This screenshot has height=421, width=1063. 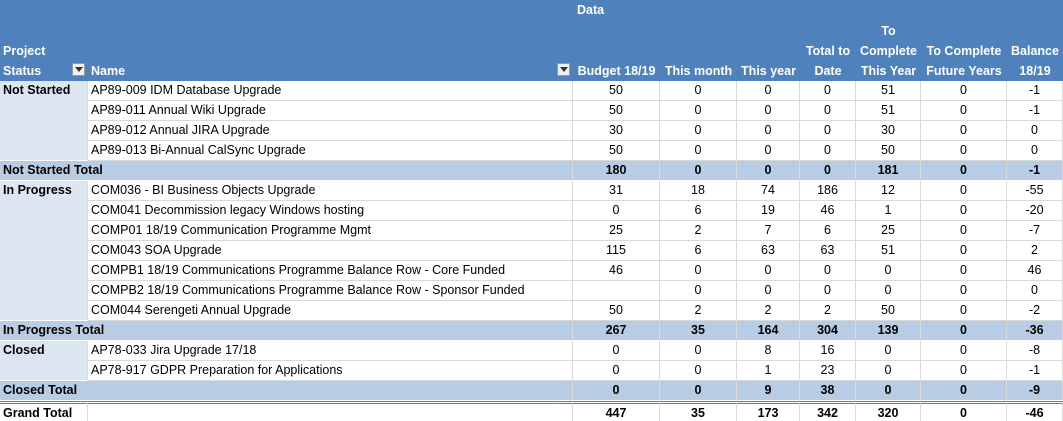 I want to click on value-cell: 23, so click(x=828, y=371).